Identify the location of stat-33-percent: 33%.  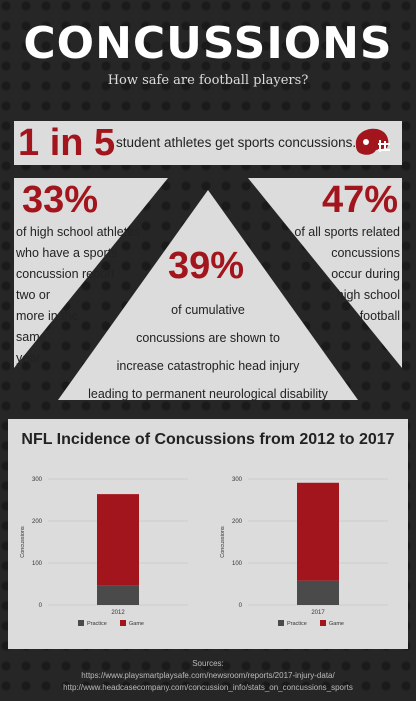
(60, 200).